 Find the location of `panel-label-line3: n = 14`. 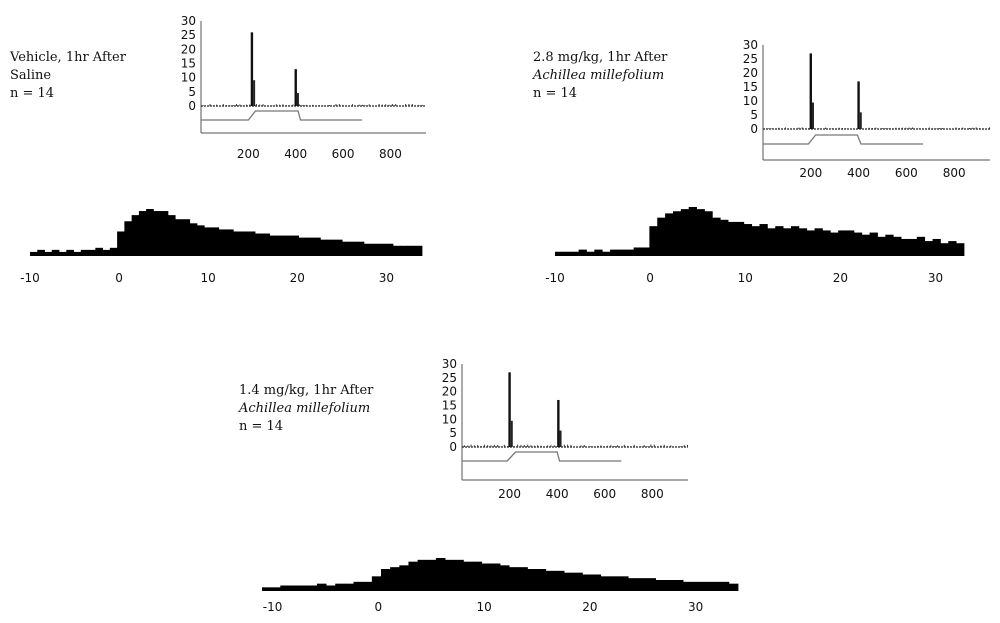

panel-label-line3: n = 14 is located at coordinates (32, 93).